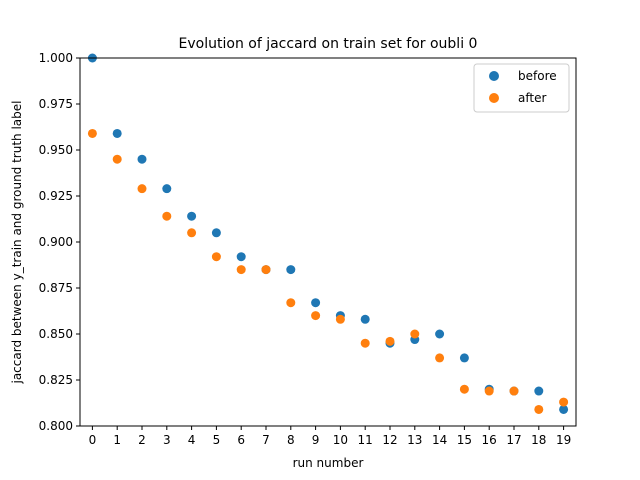  What do you see at coordinates (494, 98) in the screenshot?
I see `legend-marker-after` at bounding box center [494, 98].